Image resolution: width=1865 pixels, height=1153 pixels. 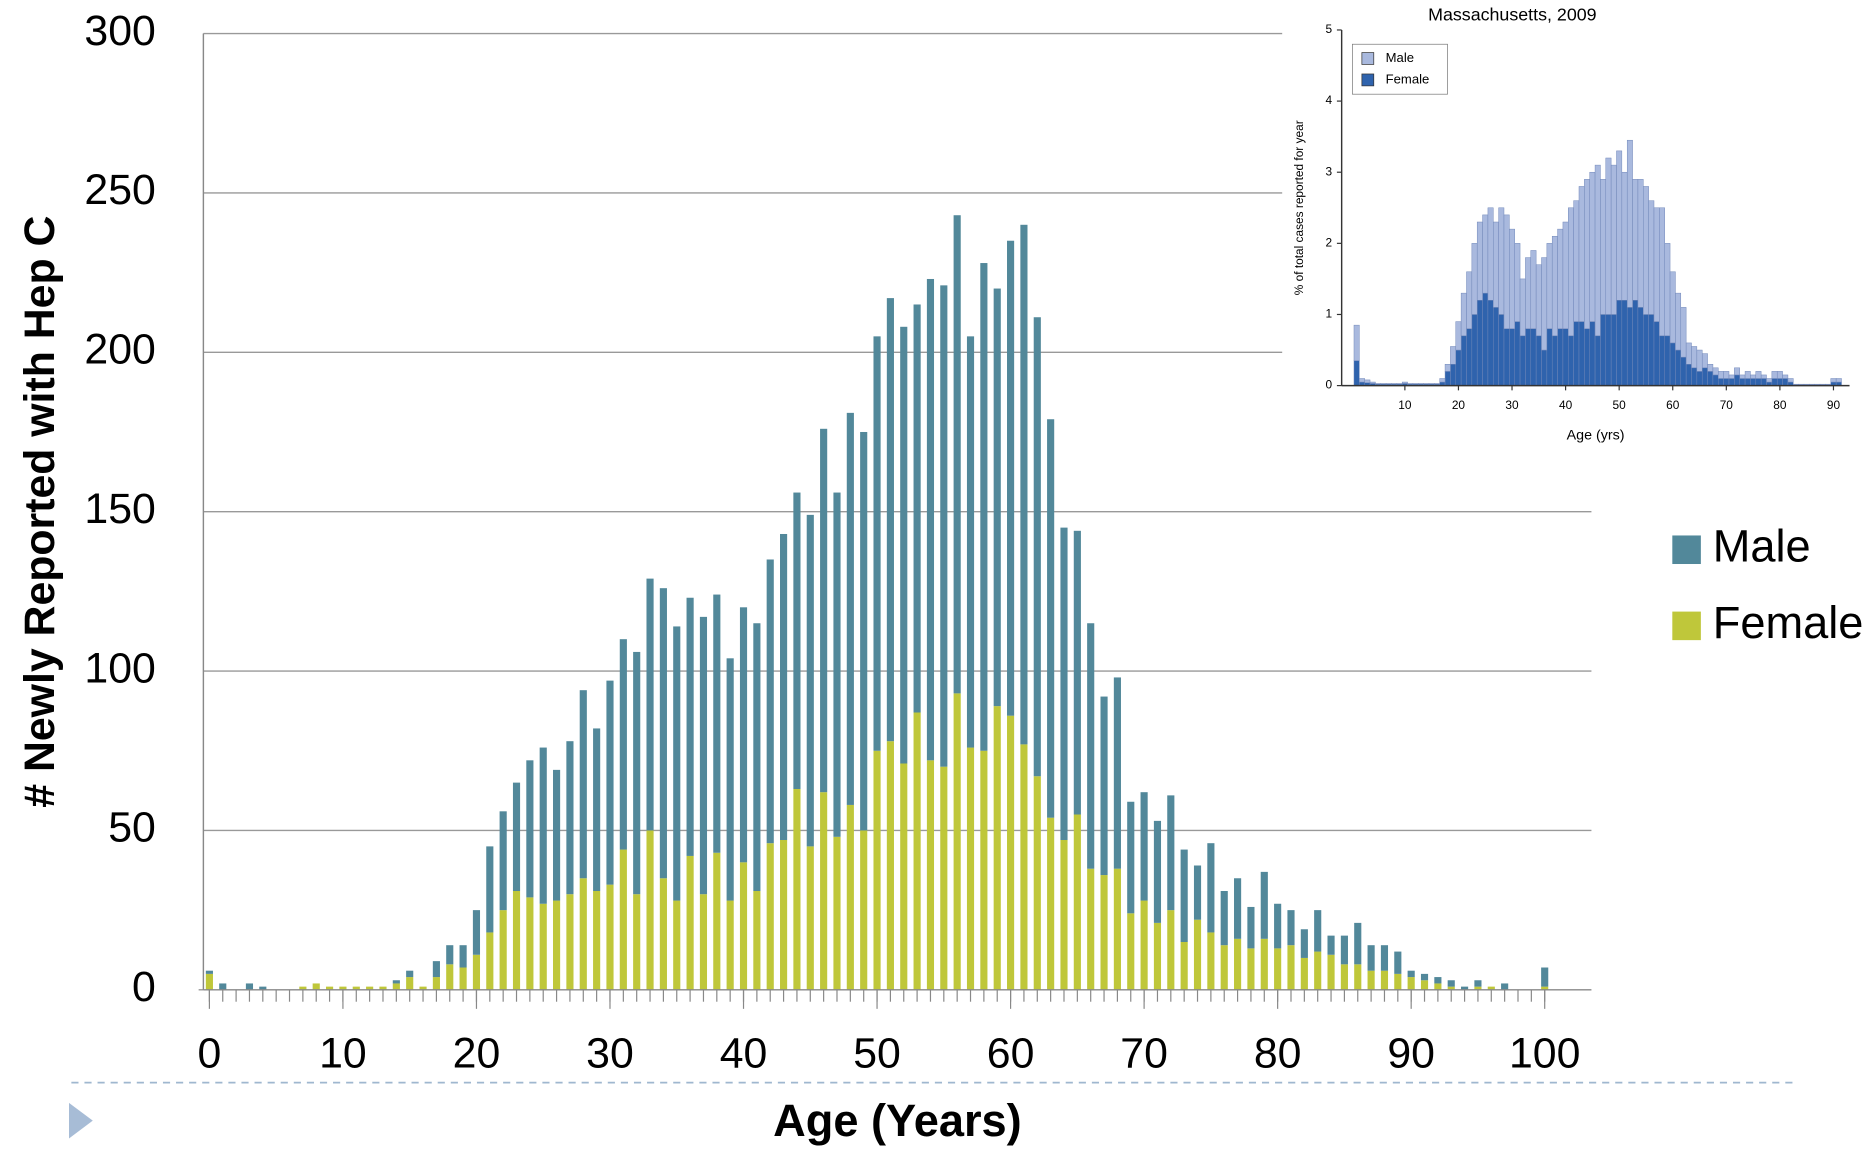 I want to click on y-axis-label: % of total cases reported for year, so click(x=1299, y=207).